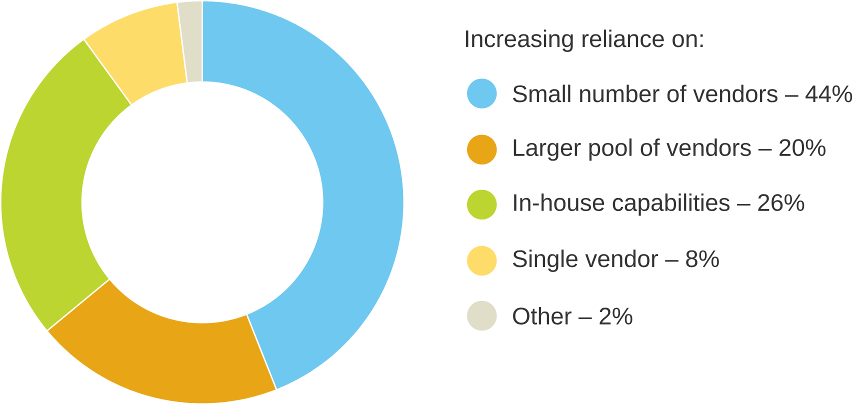 The image size is (853, 405). Describe the element at coordinates (572, 316) in the screenshot. I see `legend-label: Other – 2%` at that location.